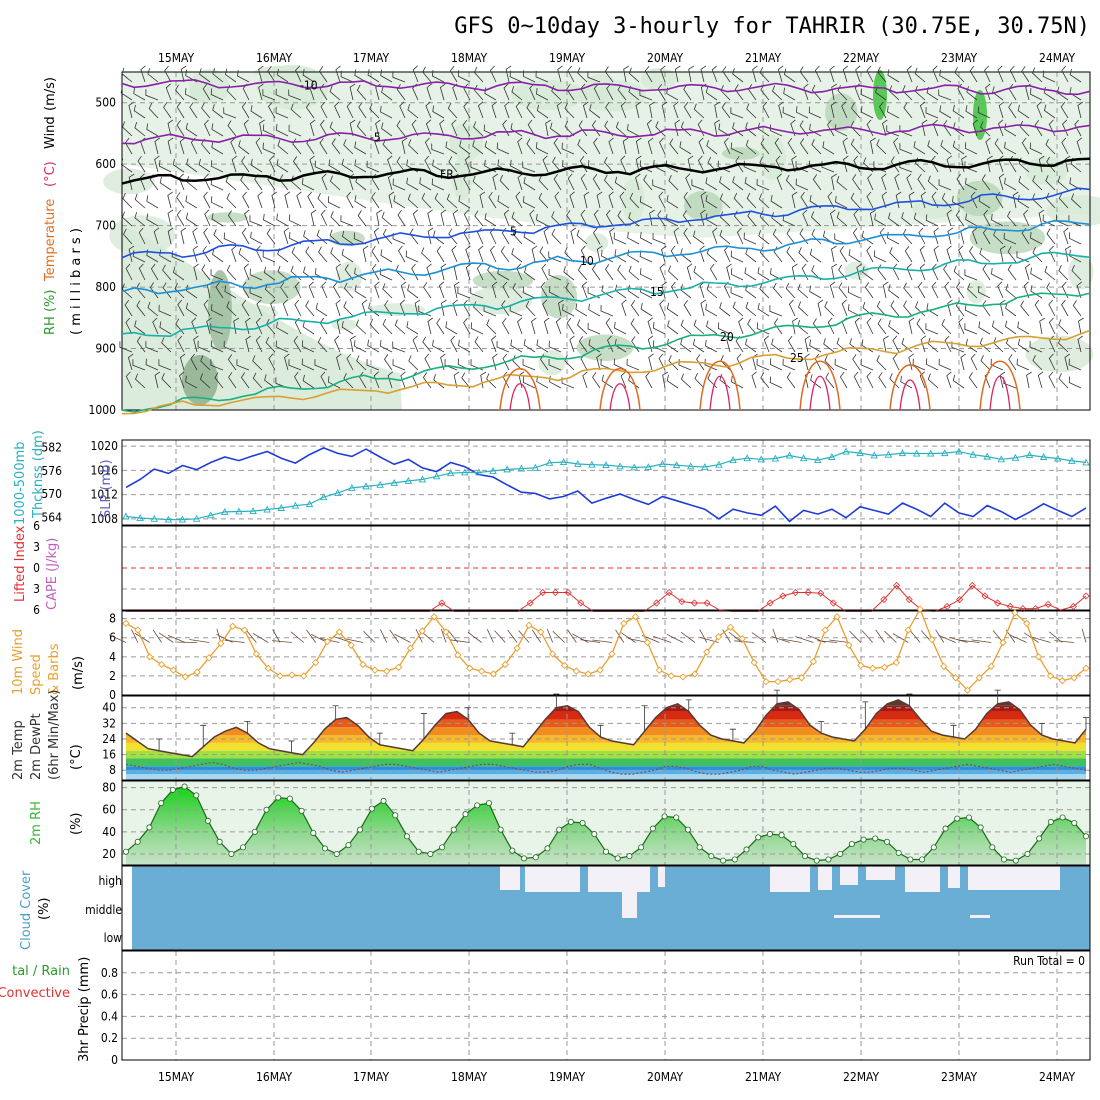 The image size is (1100, 1100). Describe the element at coordinates (105, 287) in the screenshot. I see `pressure-tick: 800` at that location.